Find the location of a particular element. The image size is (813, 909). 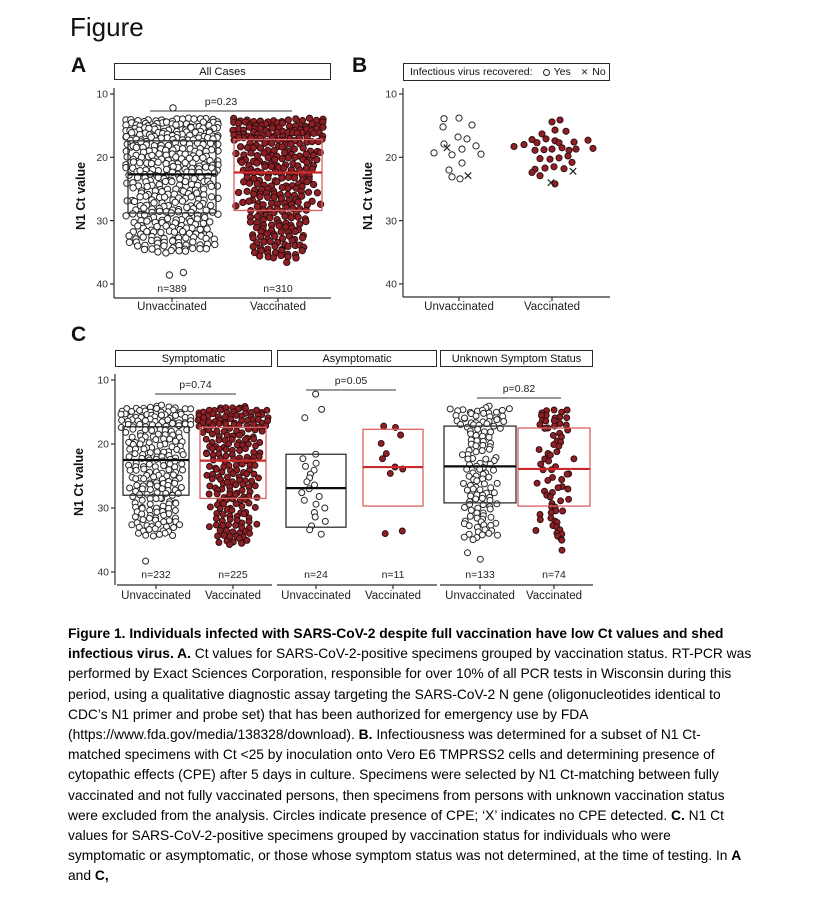

panel-c-facet-header-asymptomatic: Asymptomatic is located at coordinates (357, 358).